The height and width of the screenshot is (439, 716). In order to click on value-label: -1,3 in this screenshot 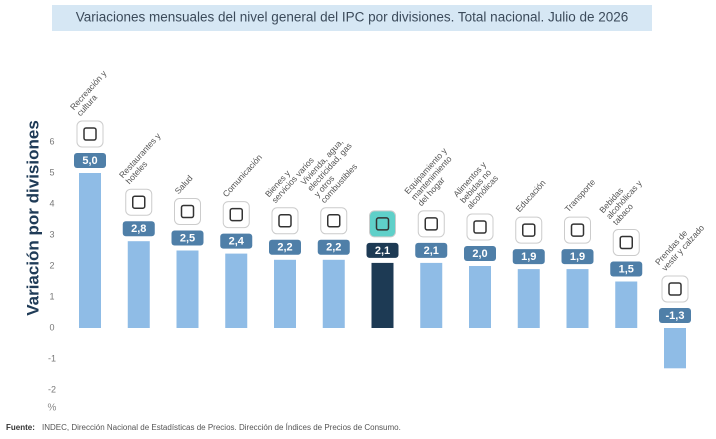, I will do `click(675, 316)`.